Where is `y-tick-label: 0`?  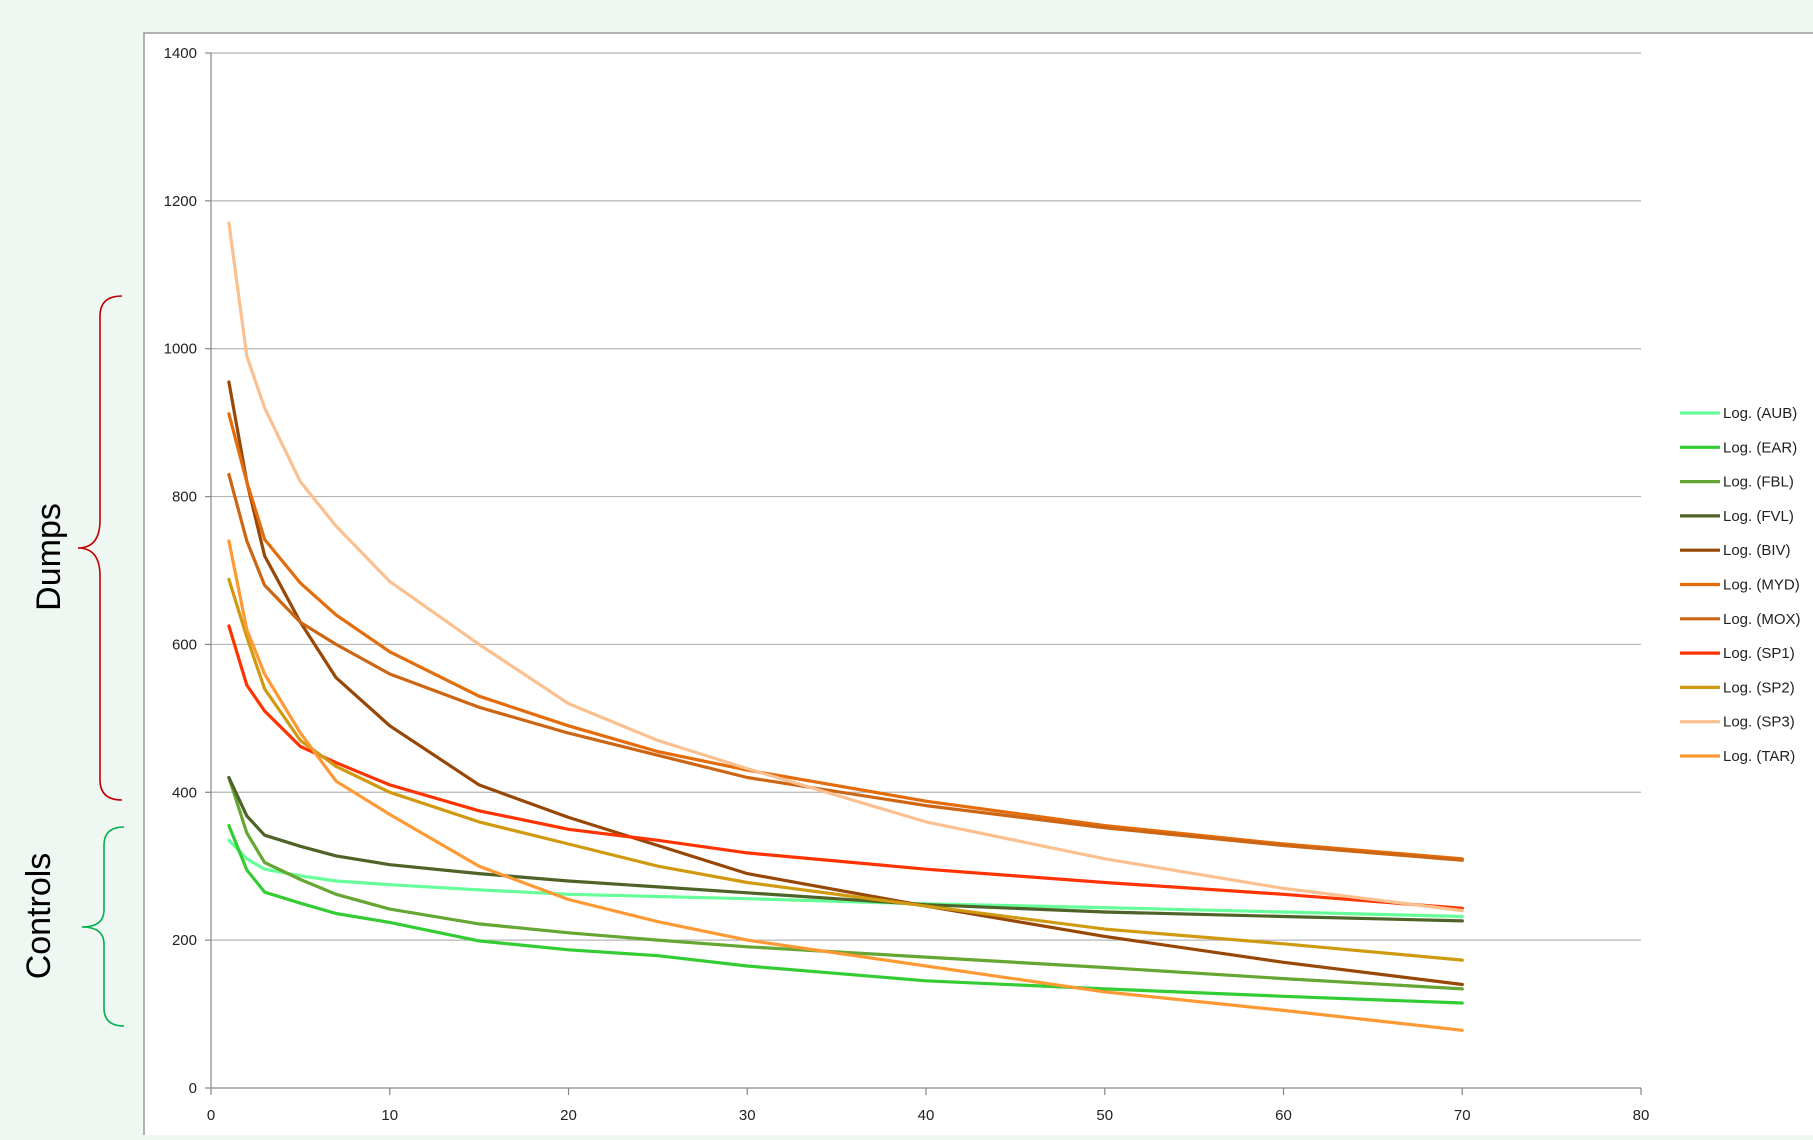 y-tick-label: 0 is located at coordinates (193, 1088).